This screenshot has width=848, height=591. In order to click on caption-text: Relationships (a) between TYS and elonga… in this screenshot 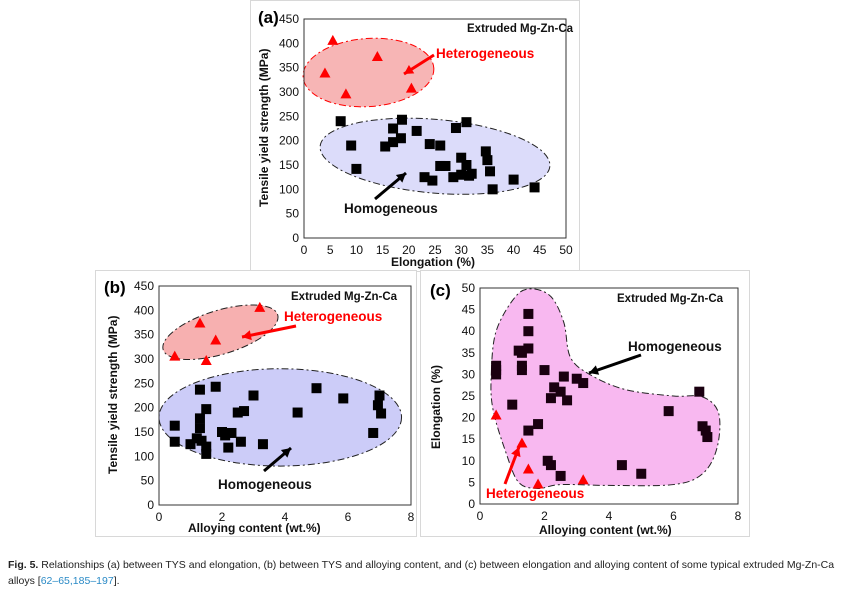, I will do `click(421, 573)`.